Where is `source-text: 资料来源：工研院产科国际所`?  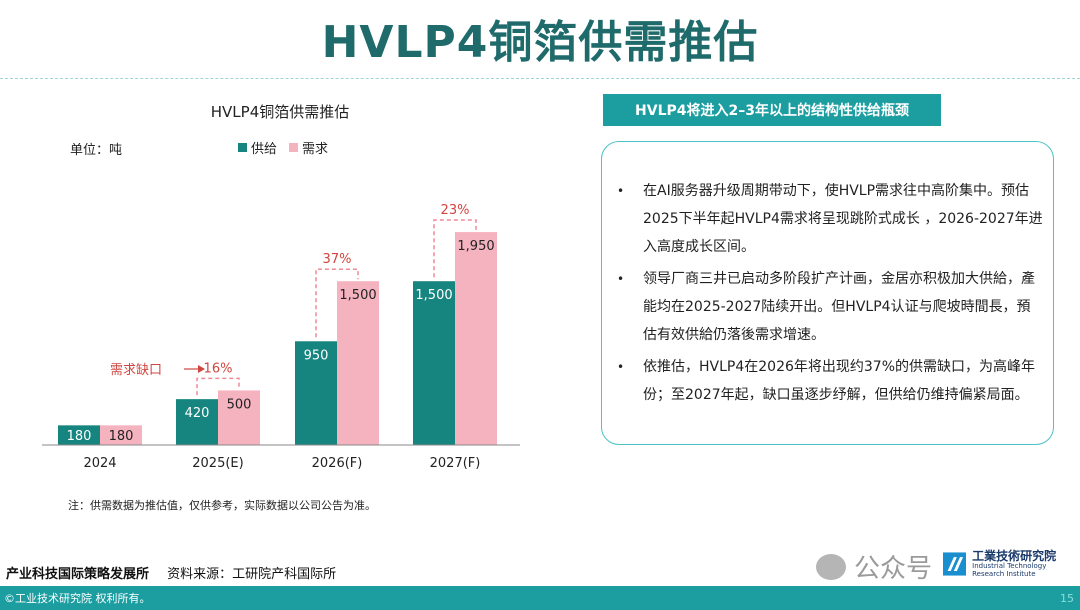 source-text: 资料来源：工研院产科国际所 is located at coordinates (252, 574).